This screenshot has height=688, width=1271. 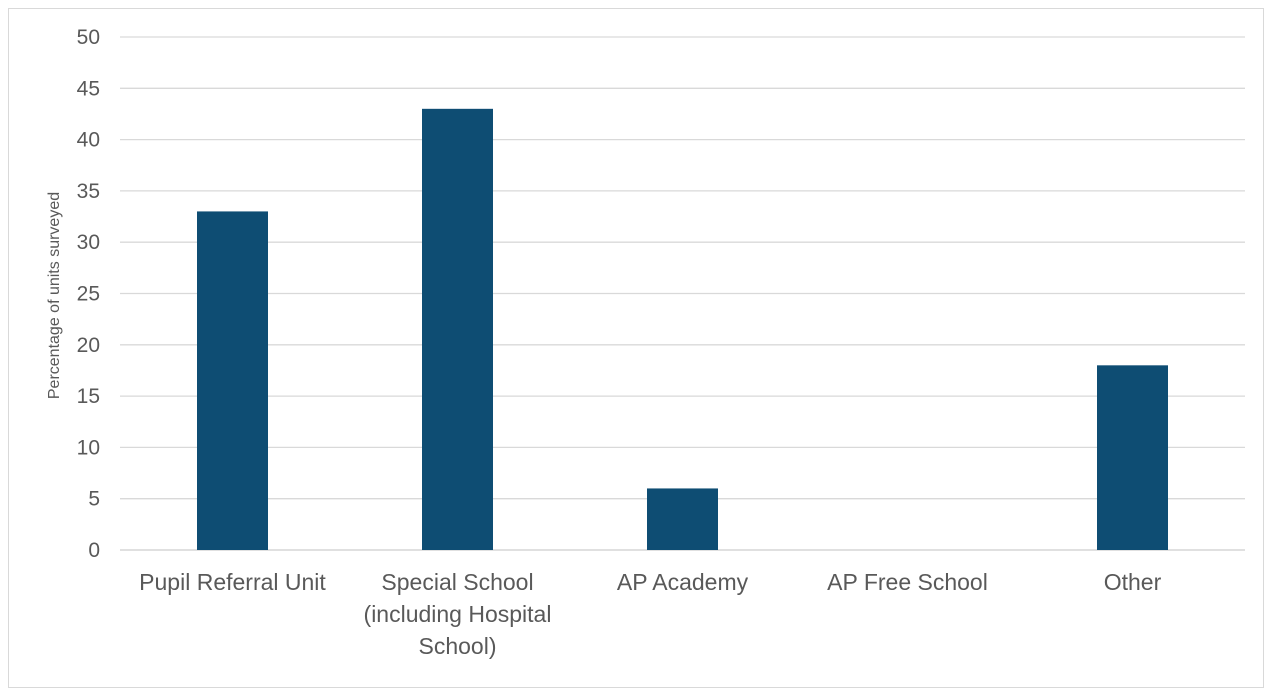 I want to click on y-tick-label: 40, so click(x=88, y=140).